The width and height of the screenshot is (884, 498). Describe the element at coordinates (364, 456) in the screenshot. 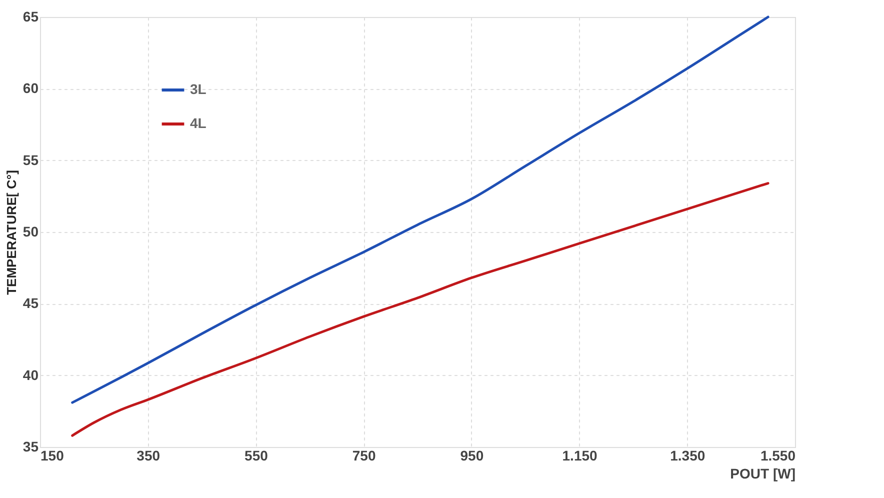

I see `x-tick-label: 750` at that location.